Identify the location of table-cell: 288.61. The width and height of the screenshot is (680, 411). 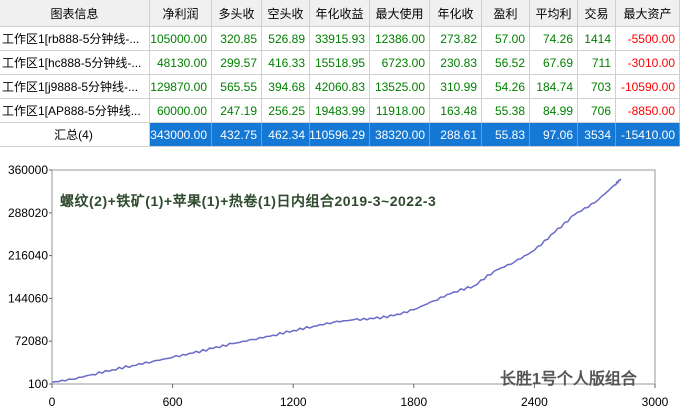
(456, 134).